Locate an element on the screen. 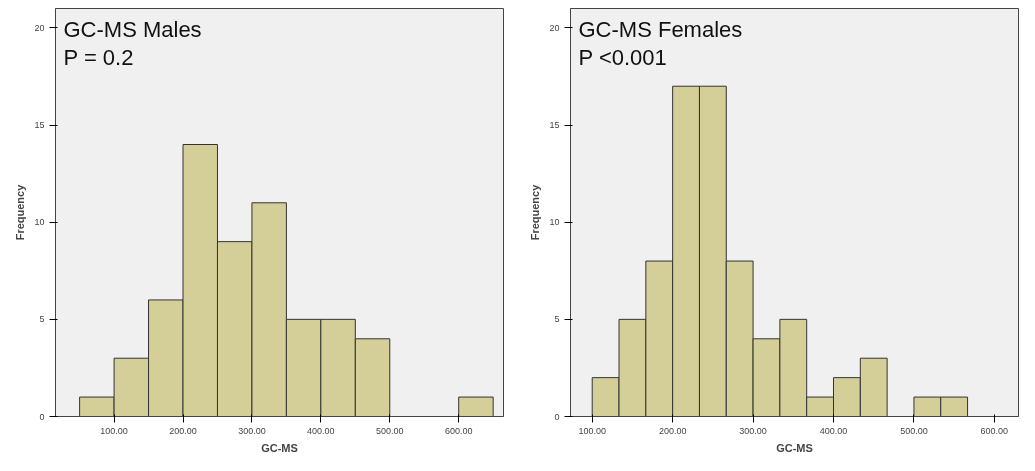 The width and height of the screenshot is (1035, 471). annotation: GC-MS Females is located at coordinates (660, 29).